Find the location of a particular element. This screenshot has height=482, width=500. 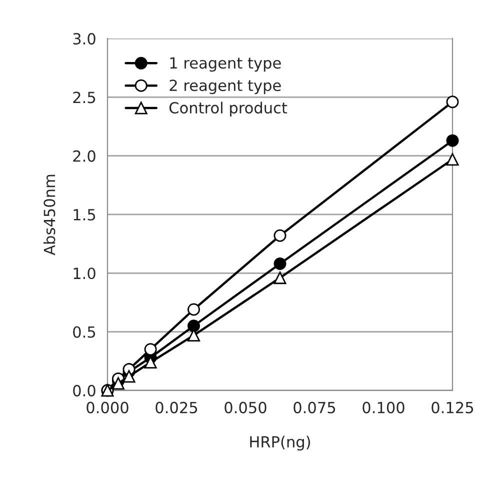

x-tick-label: 0.050 is located at coordinates (245, 408).